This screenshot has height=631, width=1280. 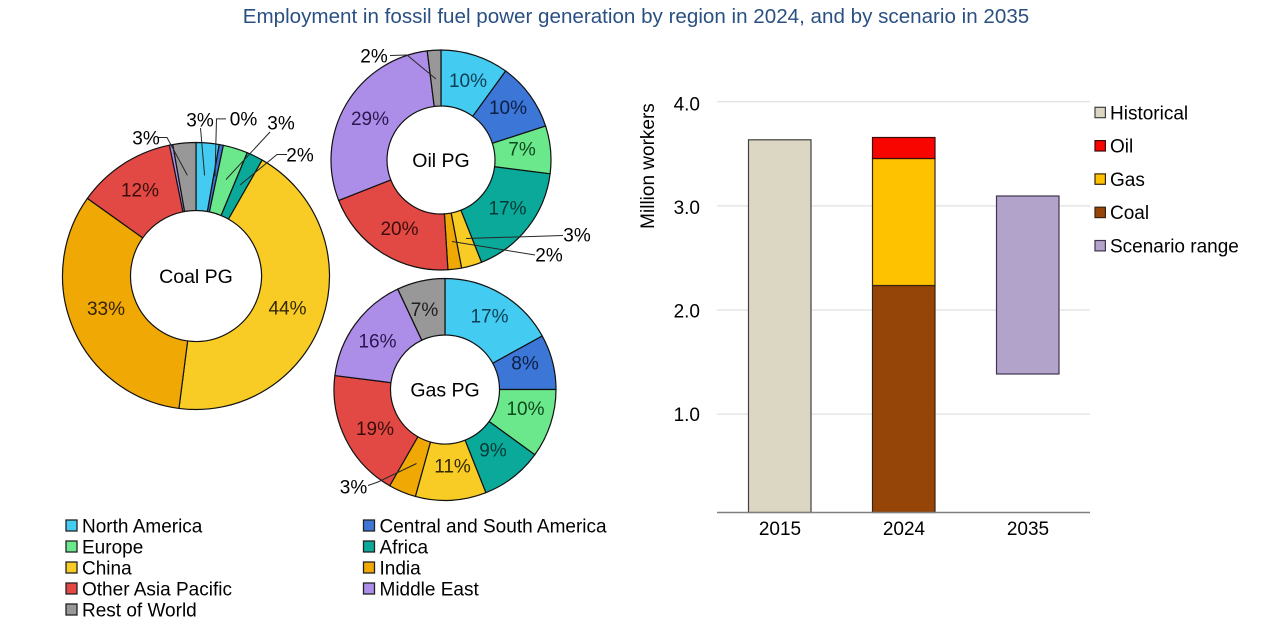 I want to click on svg-text: 2.0, so click(x=687, y=311).